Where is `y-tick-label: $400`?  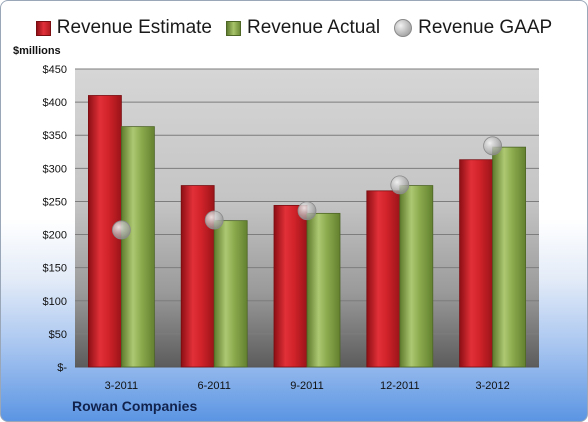
y-tick-label: $400 is located at coordinates (55, 103).